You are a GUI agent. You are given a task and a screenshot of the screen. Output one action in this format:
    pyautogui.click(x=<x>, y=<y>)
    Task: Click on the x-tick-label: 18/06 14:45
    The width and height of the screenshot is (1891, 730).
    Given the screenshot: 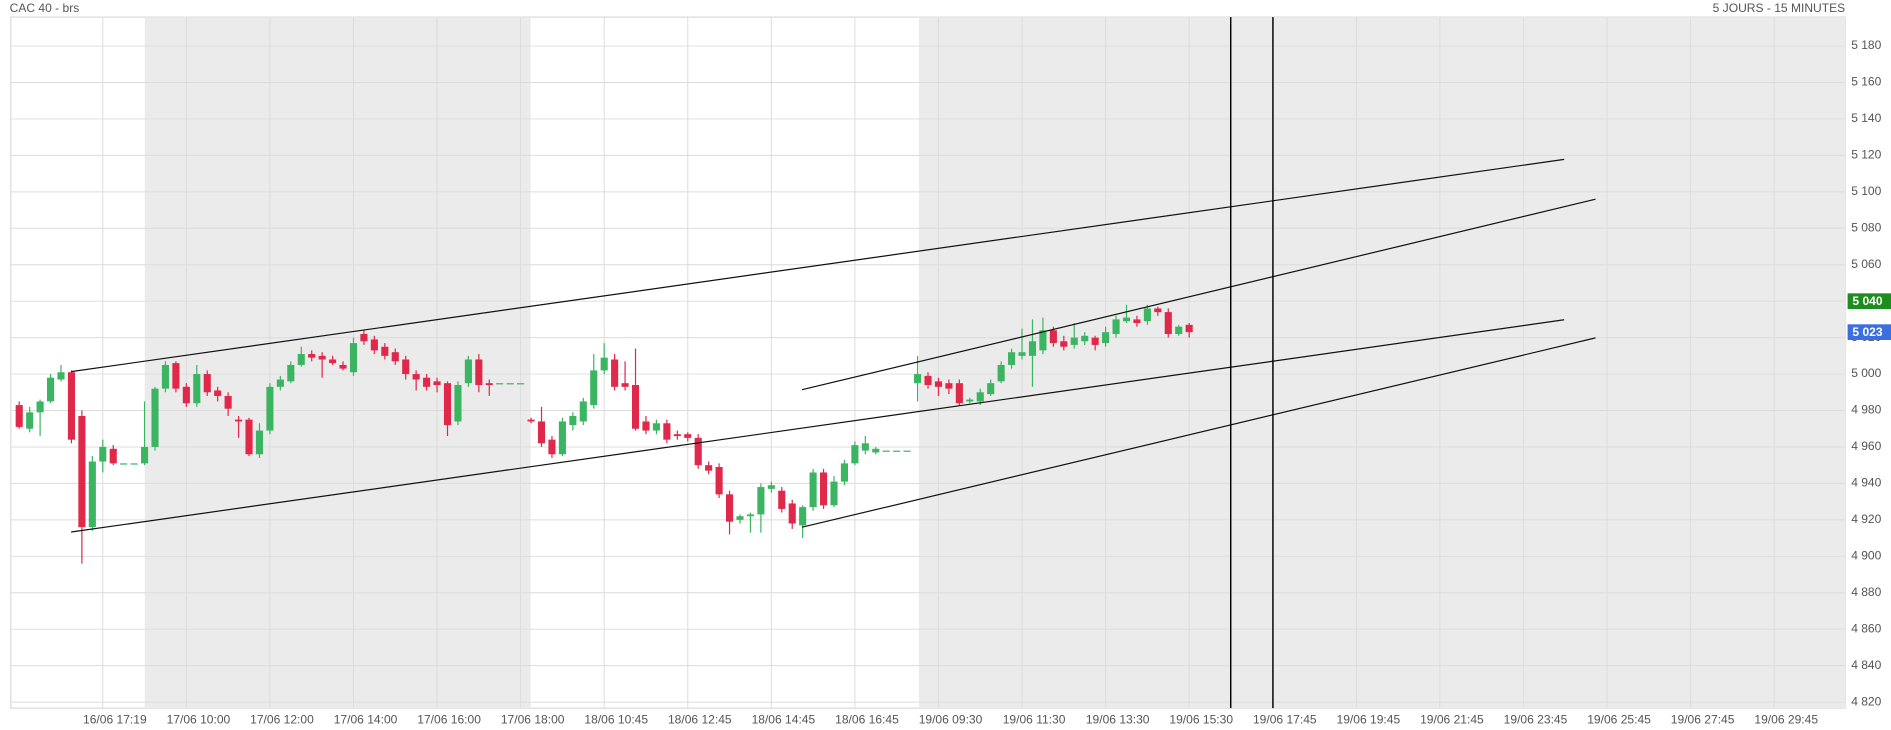 What is the action you would take?
    pyautogui.click(x=784, y=719)
    